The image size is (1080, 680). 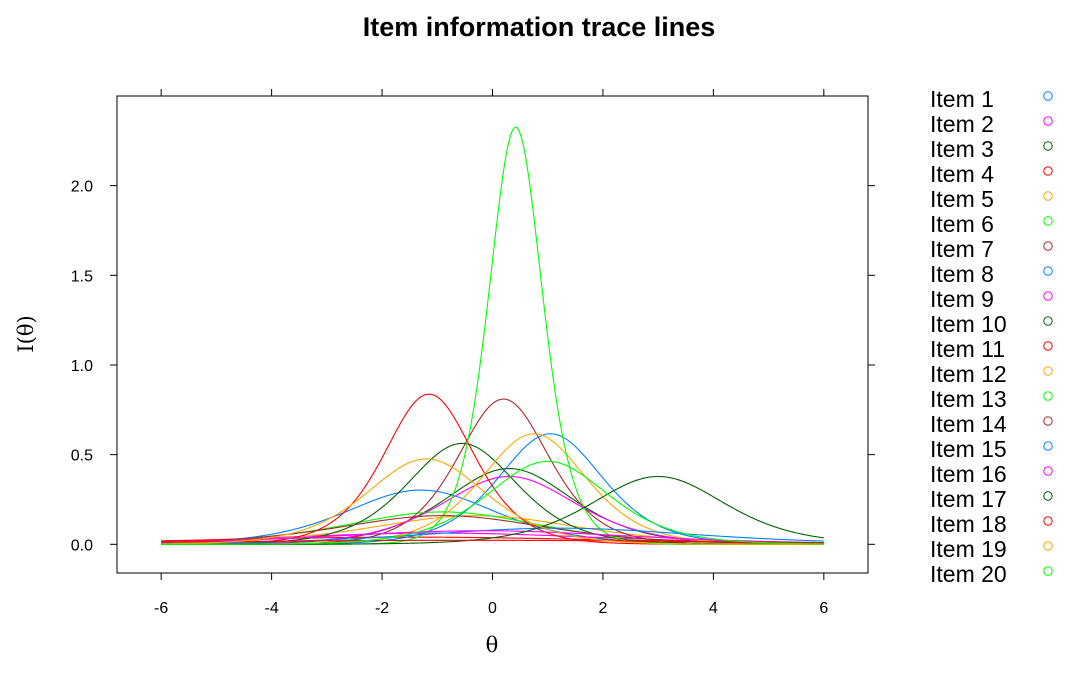 I want to click on x-tick-label: 0, so click(x=492, y=608).